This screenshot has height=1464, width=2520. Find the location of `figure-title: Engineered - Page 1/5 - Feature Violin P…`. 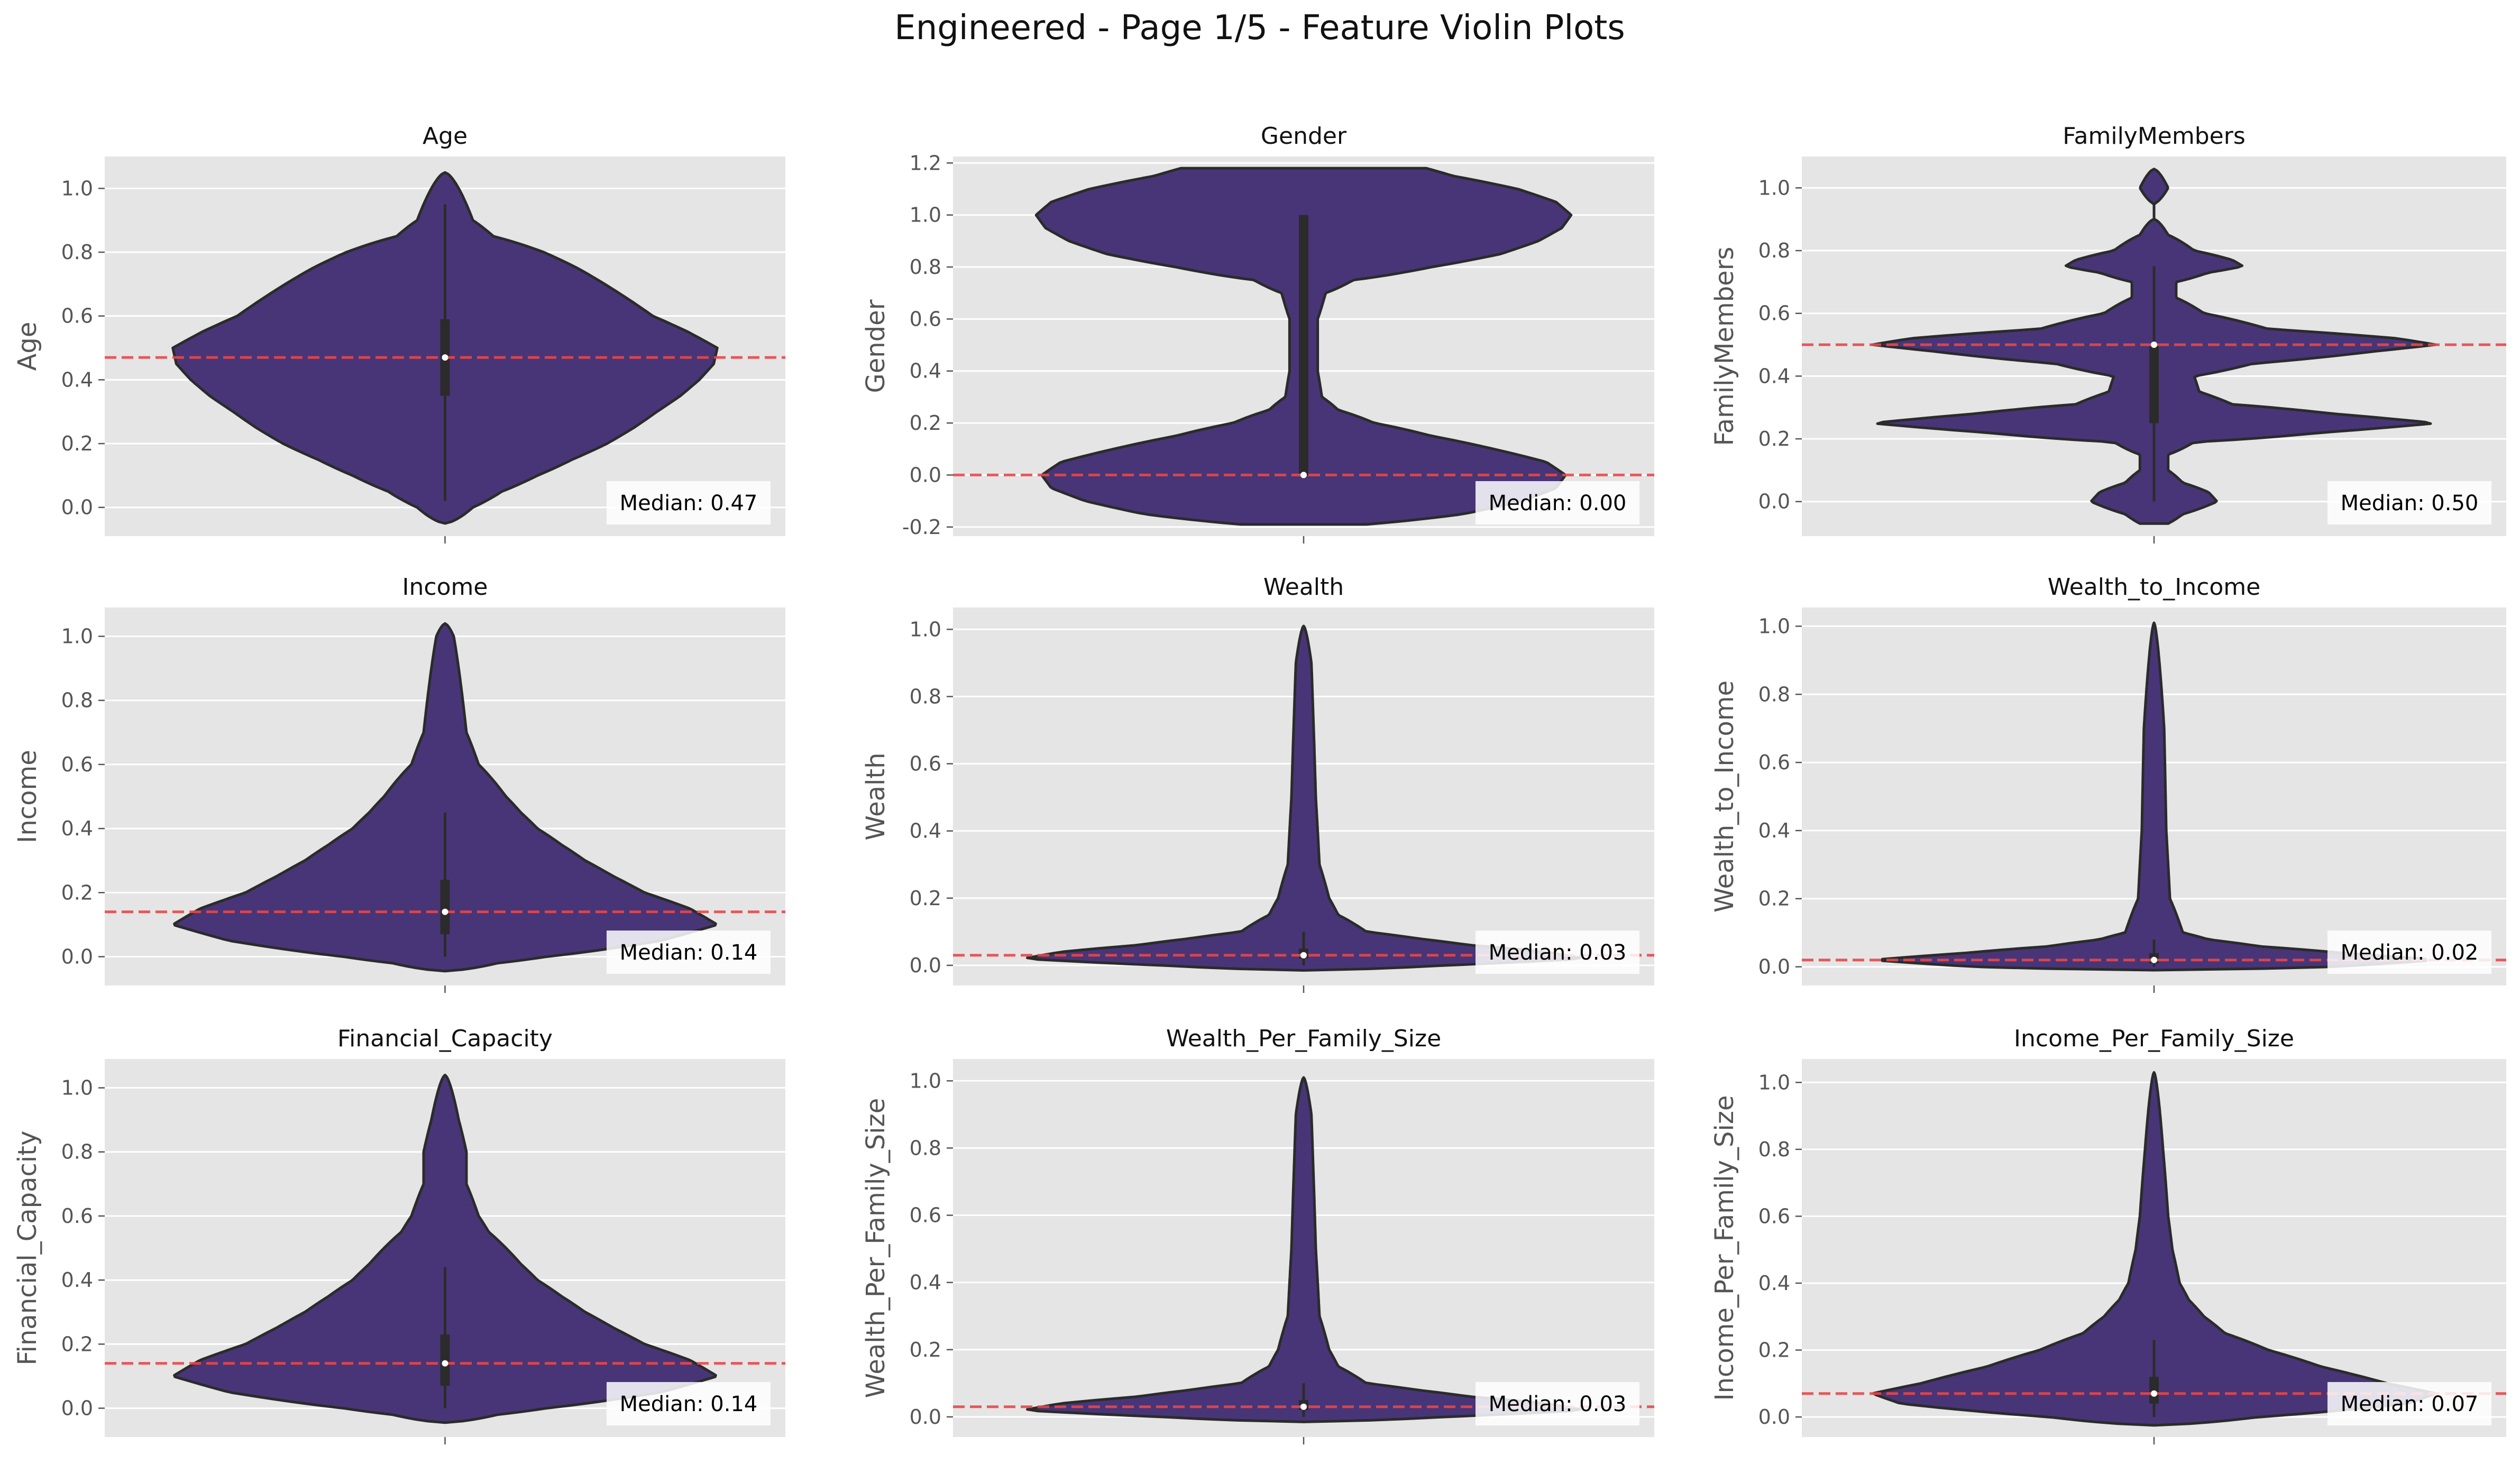

figure-title: Engineered - Page 1/5 - Feature Violin P… is located at coordinates (1259, 28).